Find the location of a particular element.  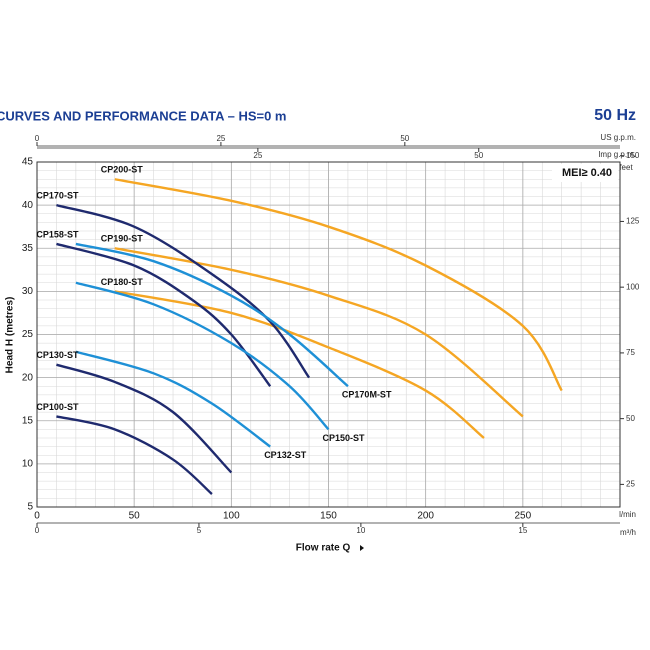

y-tick-label: 30 is located at coordinates (28, 291).